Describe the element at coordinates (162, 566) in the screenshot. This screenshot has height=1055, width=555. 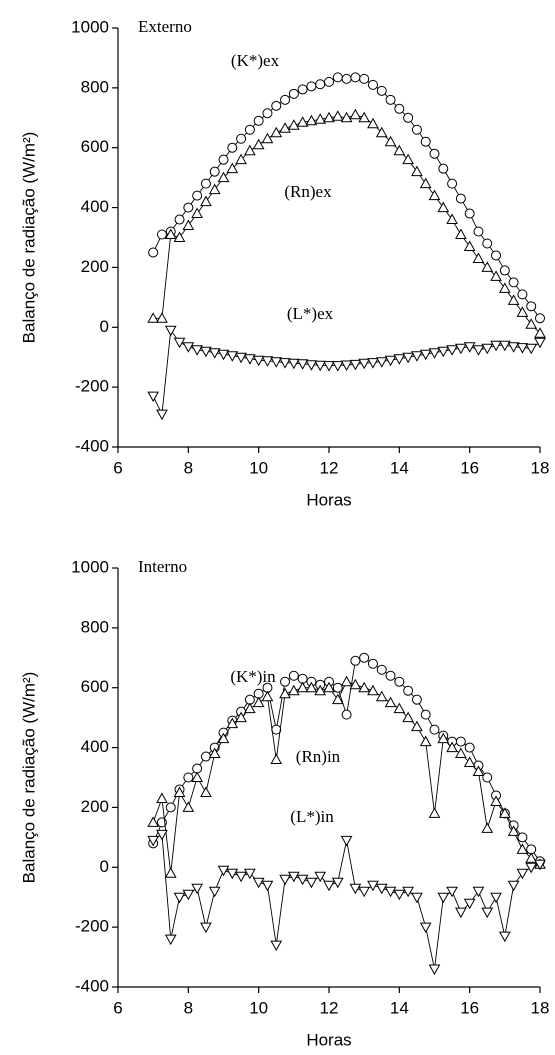
I see `chart-title: Interno` at that location.